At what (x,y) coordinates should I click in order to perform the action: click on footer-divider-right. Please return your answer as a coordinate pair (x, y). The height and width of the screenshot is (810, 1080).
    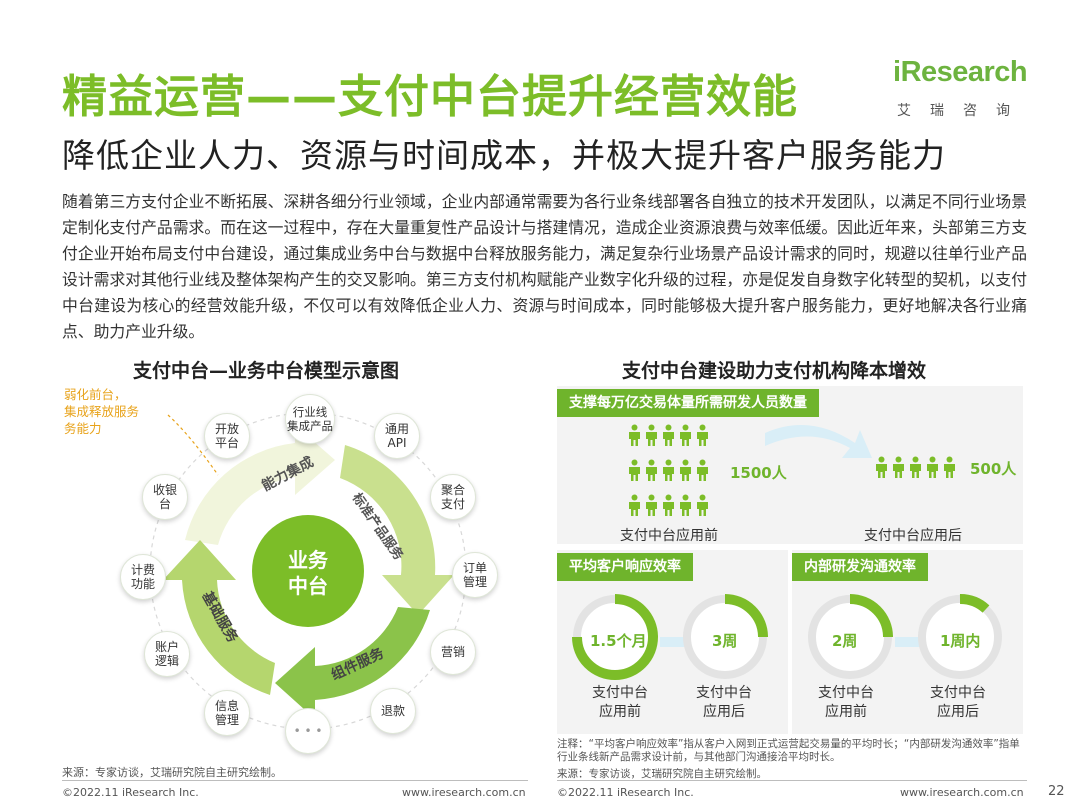
    Looking at the image, I should click on (792, 780).